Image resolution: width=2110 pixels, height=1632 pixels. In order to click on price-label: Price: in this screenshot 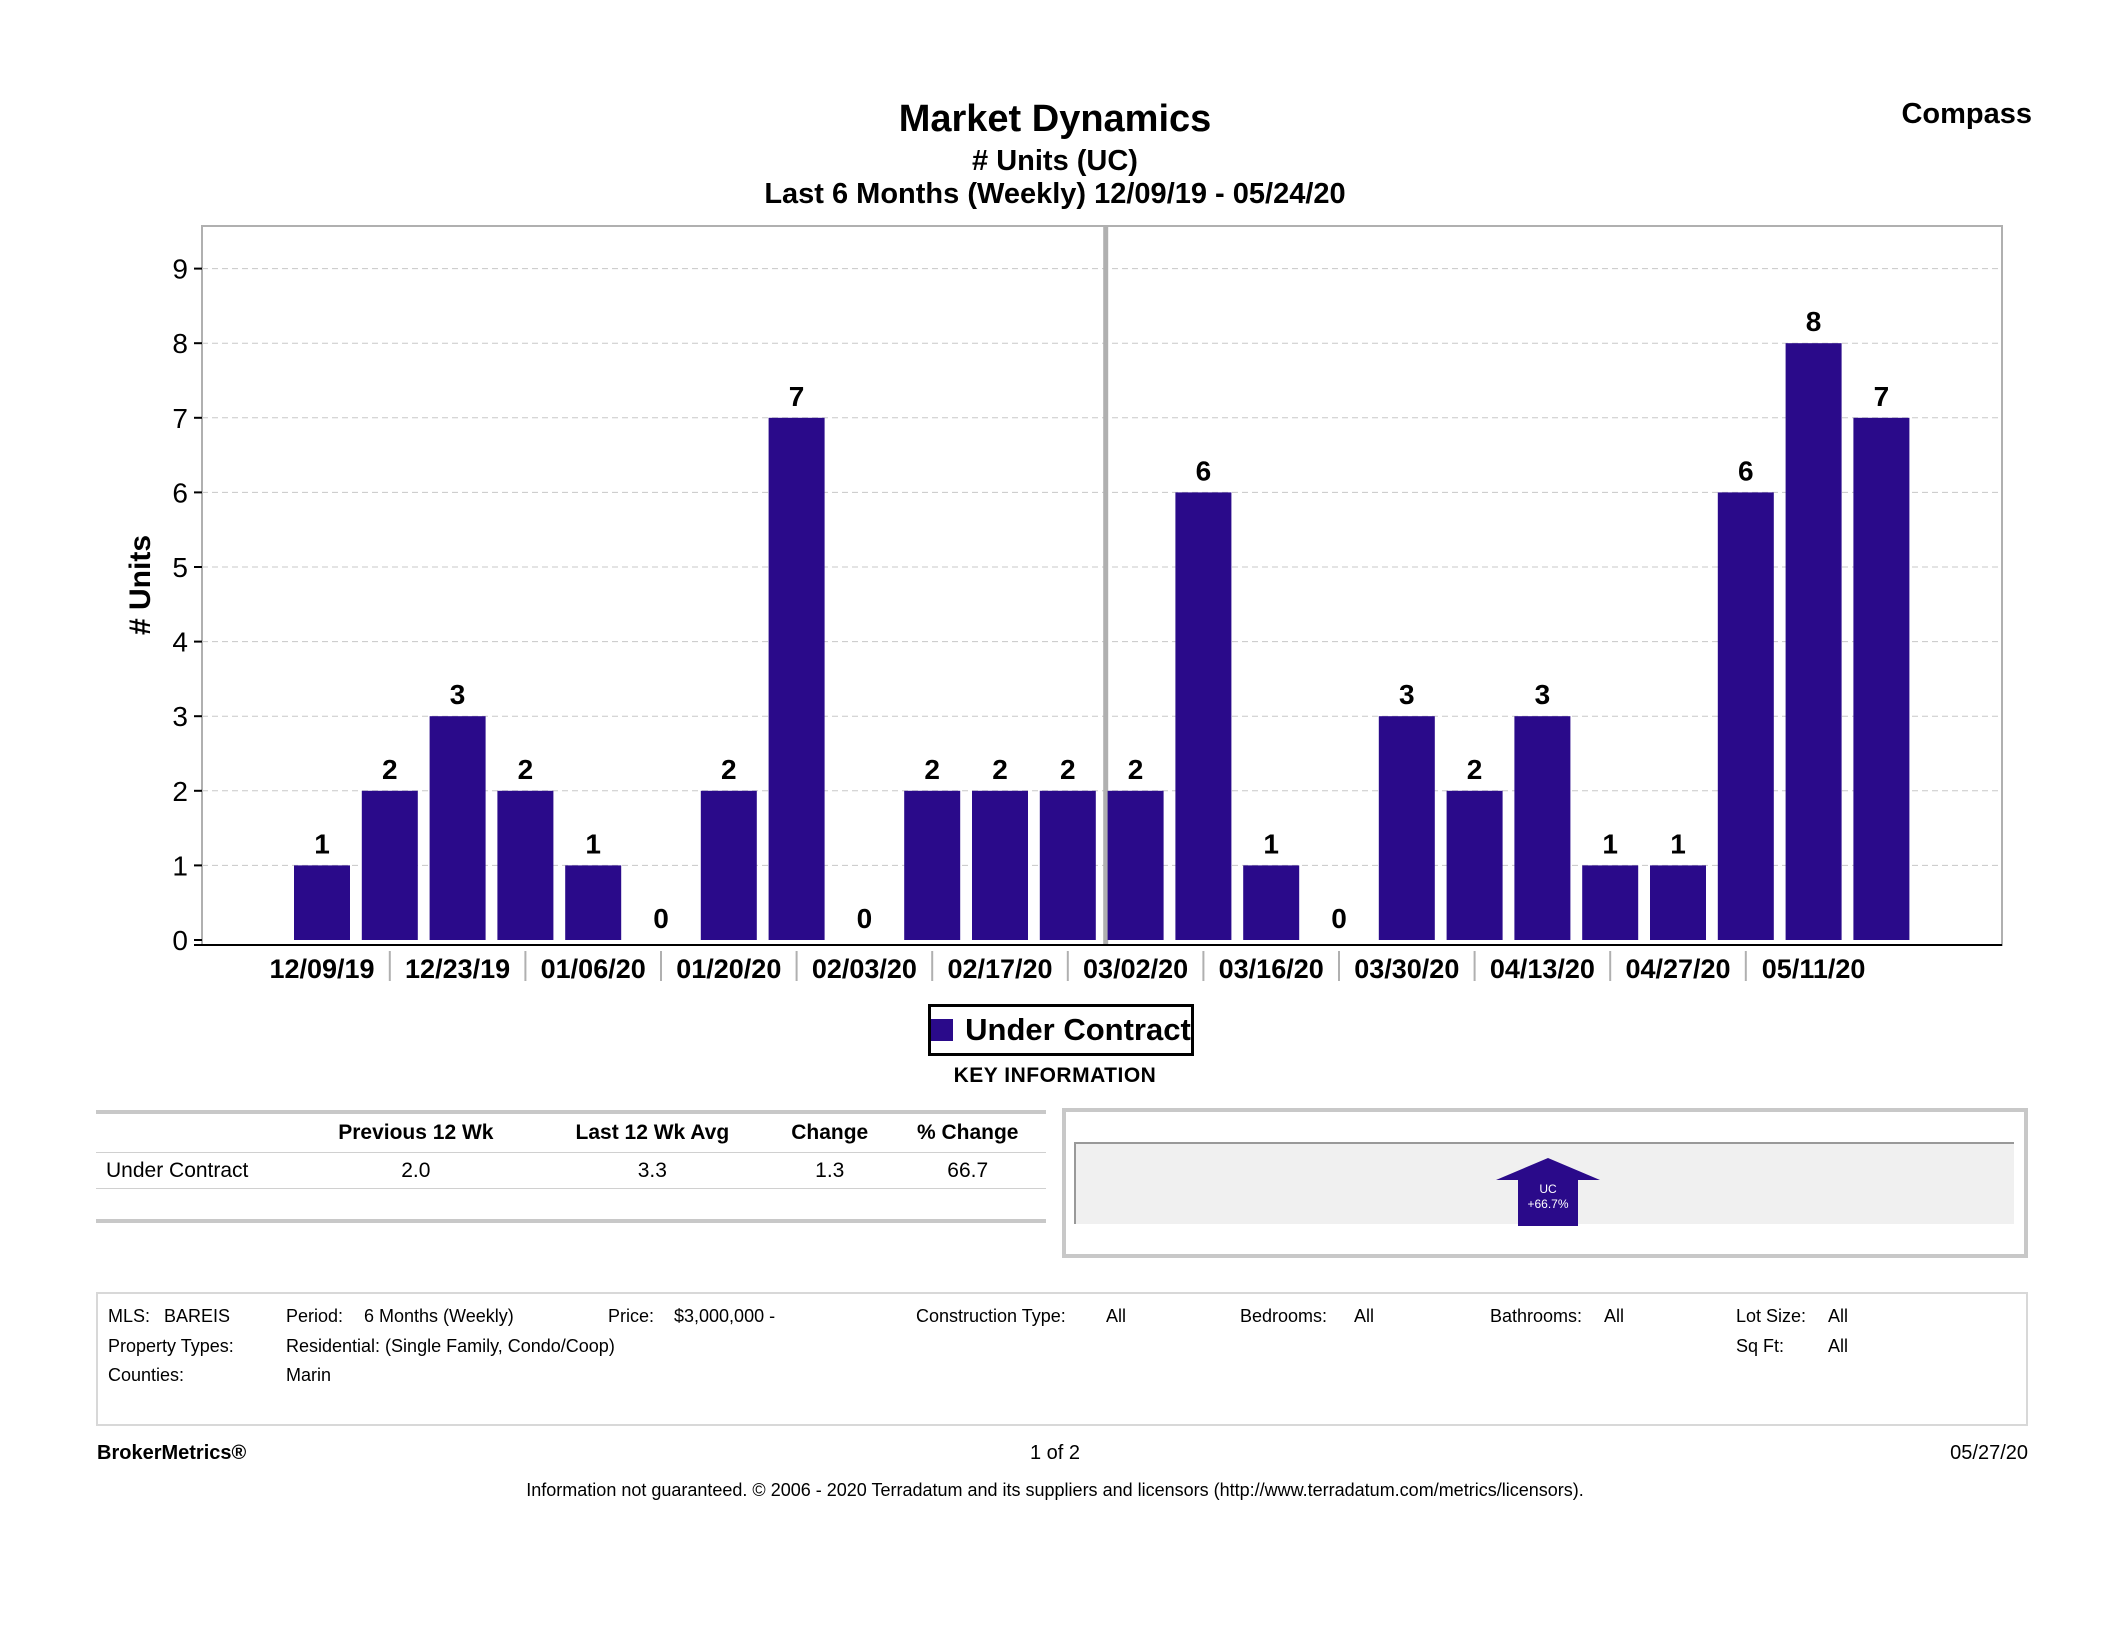, I will do `click(631, 1316)`.